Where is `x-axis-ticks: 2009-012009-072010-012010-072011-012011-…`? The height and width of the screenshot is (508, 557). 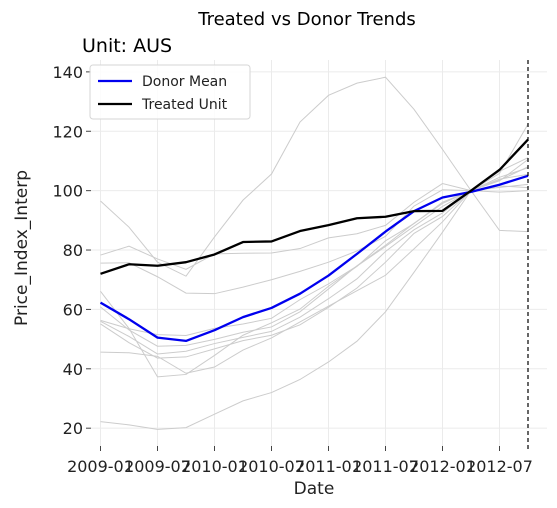 x-axis-ticks: 2009-012009-072010-012010-072011-012011-… is located at coordinates (300, 461).